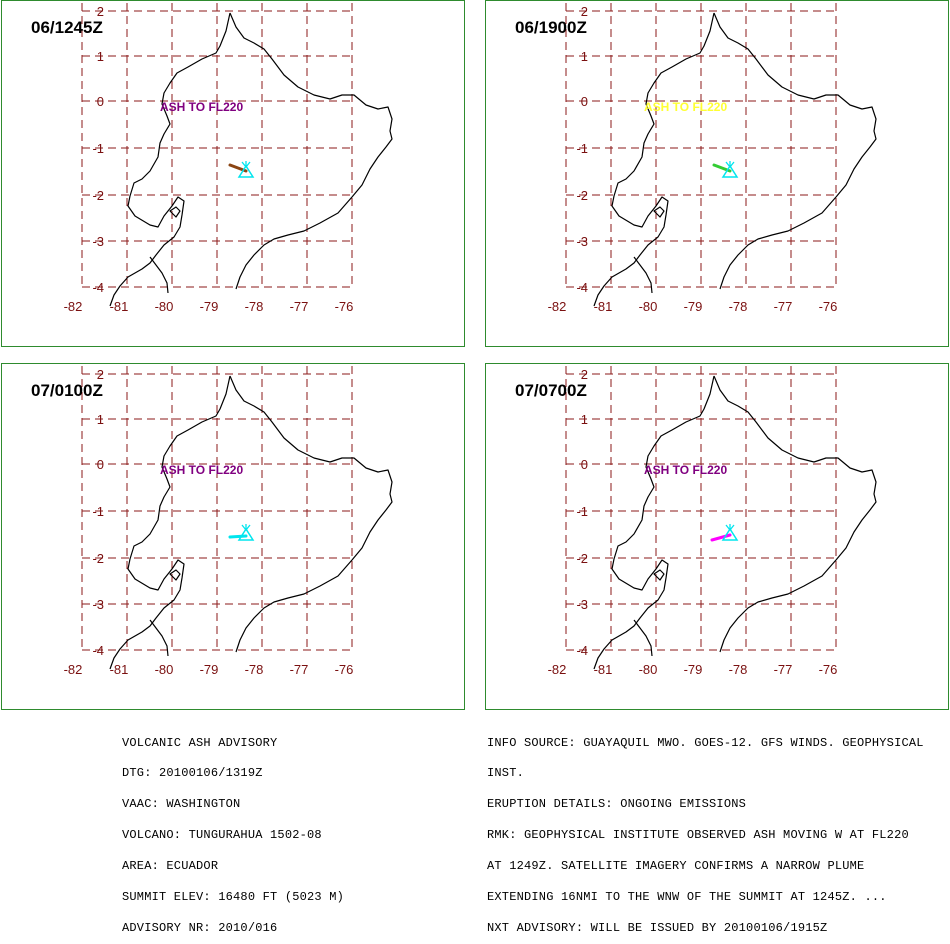 The image size is (950, 944). I want to click on panel-time-label: 07/0100Z, so click(67, 390).